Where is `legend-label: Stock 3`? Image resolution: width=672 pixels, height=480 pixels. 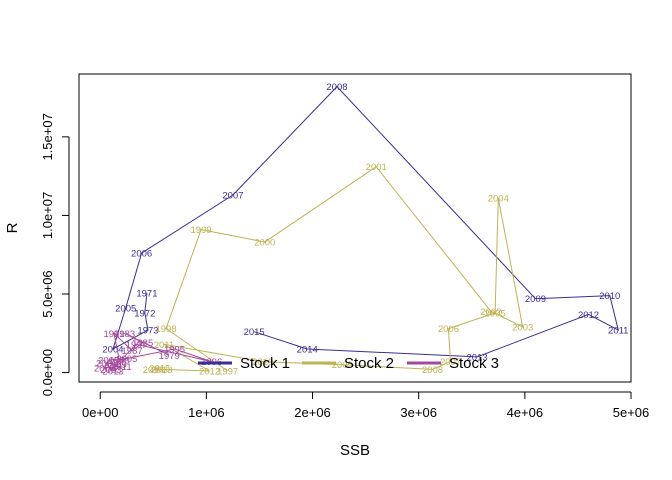 legend-label: Stock 3 is located at coordinates (474, 363).